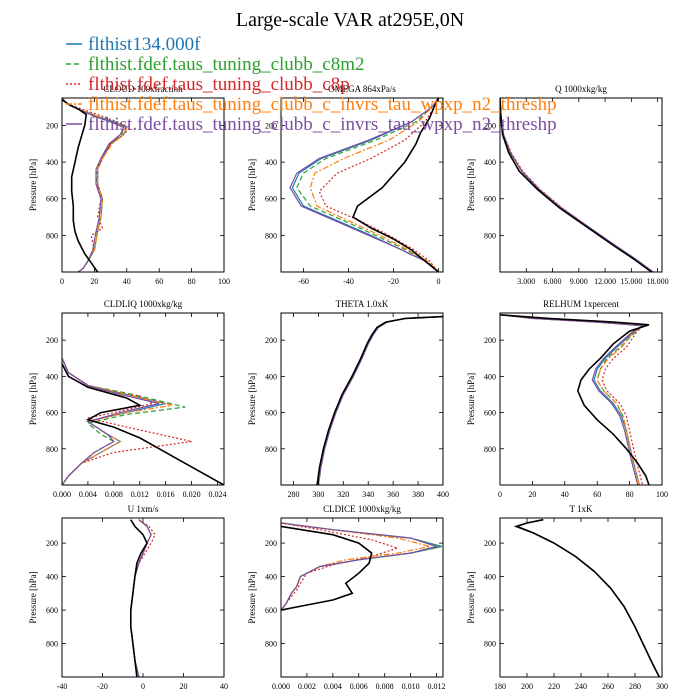  Describe the element at coordinates (192, 281) in the screenshot. I see `x-tick-label: 80` at that location.